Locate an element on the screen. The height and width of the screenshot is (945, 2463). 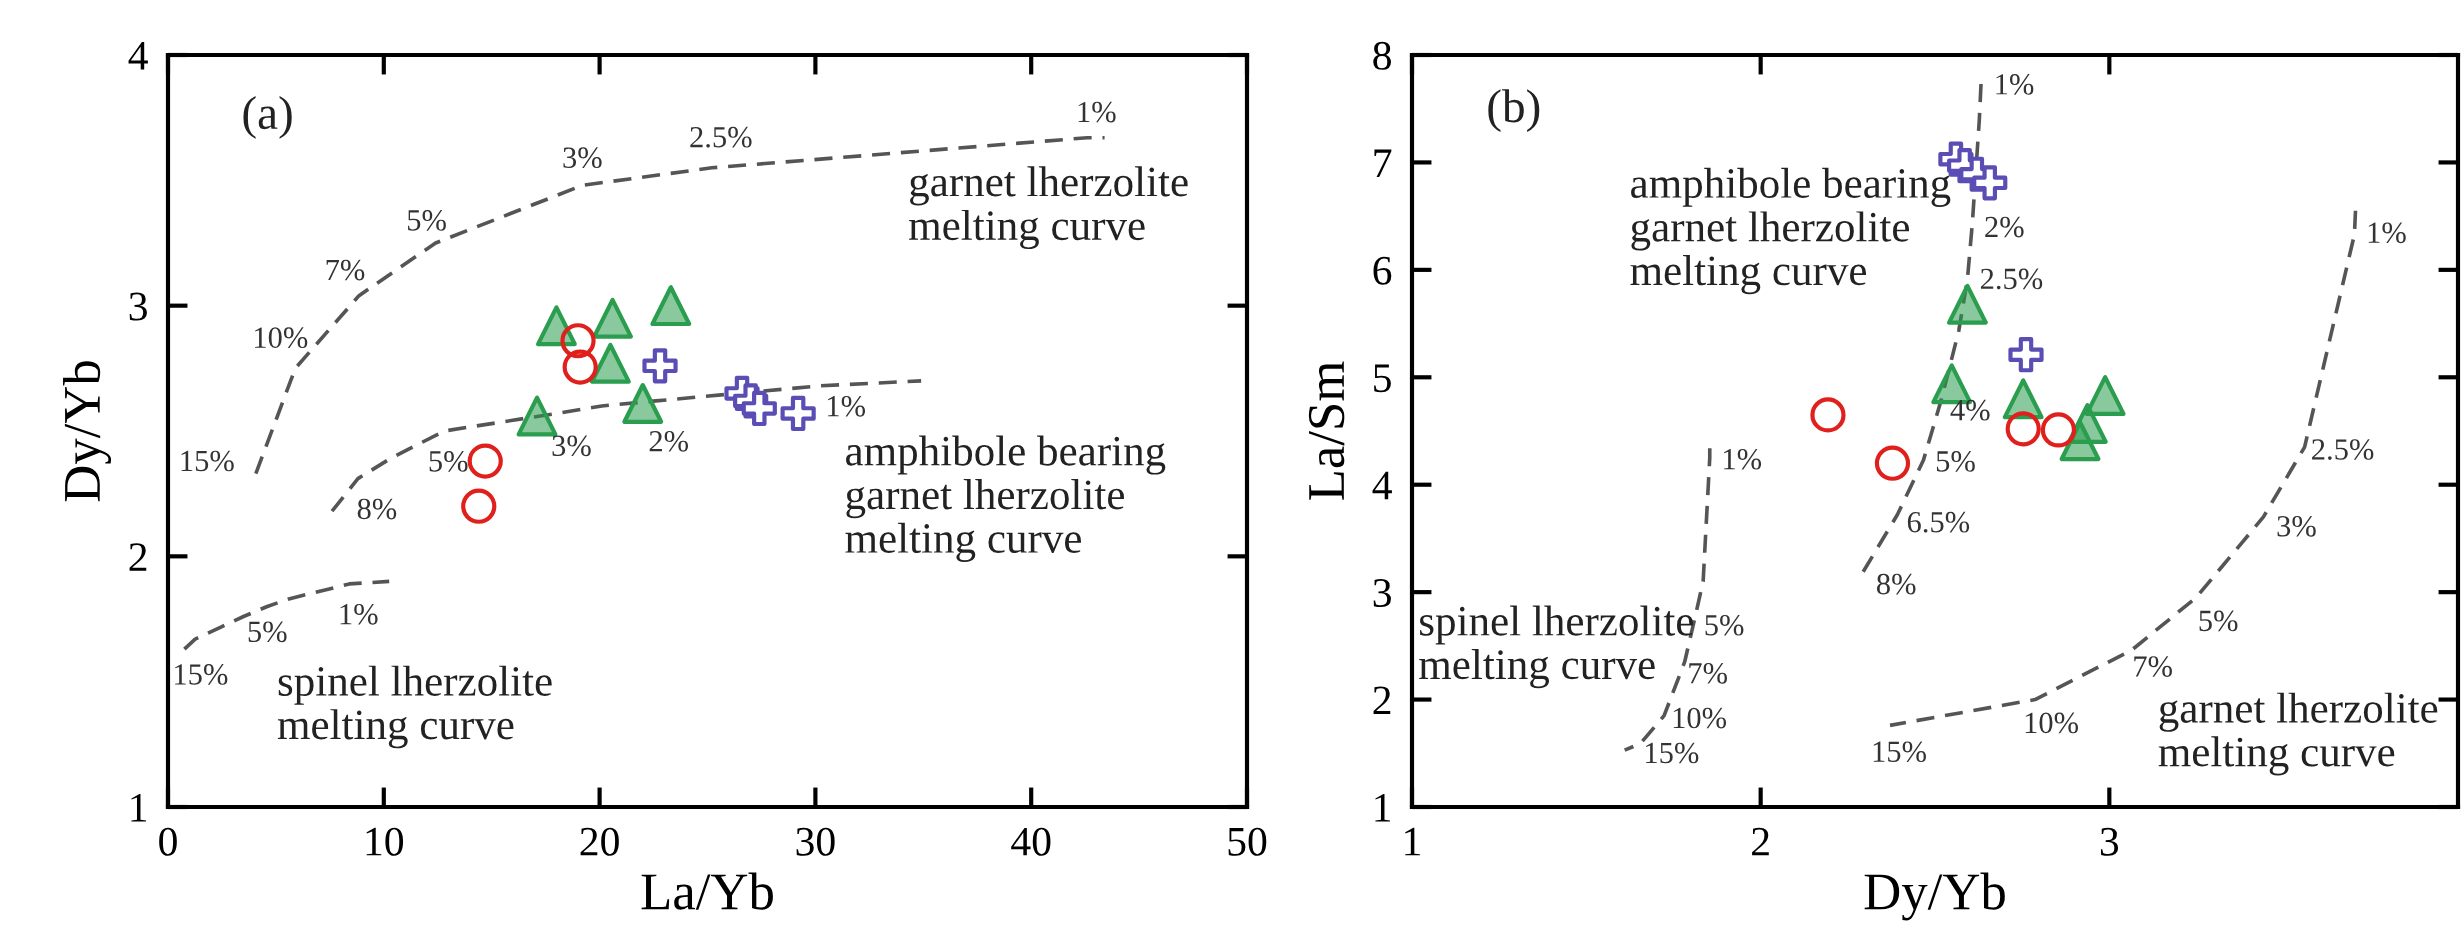
annotation: 4% is located at coordinates (1970, 410).